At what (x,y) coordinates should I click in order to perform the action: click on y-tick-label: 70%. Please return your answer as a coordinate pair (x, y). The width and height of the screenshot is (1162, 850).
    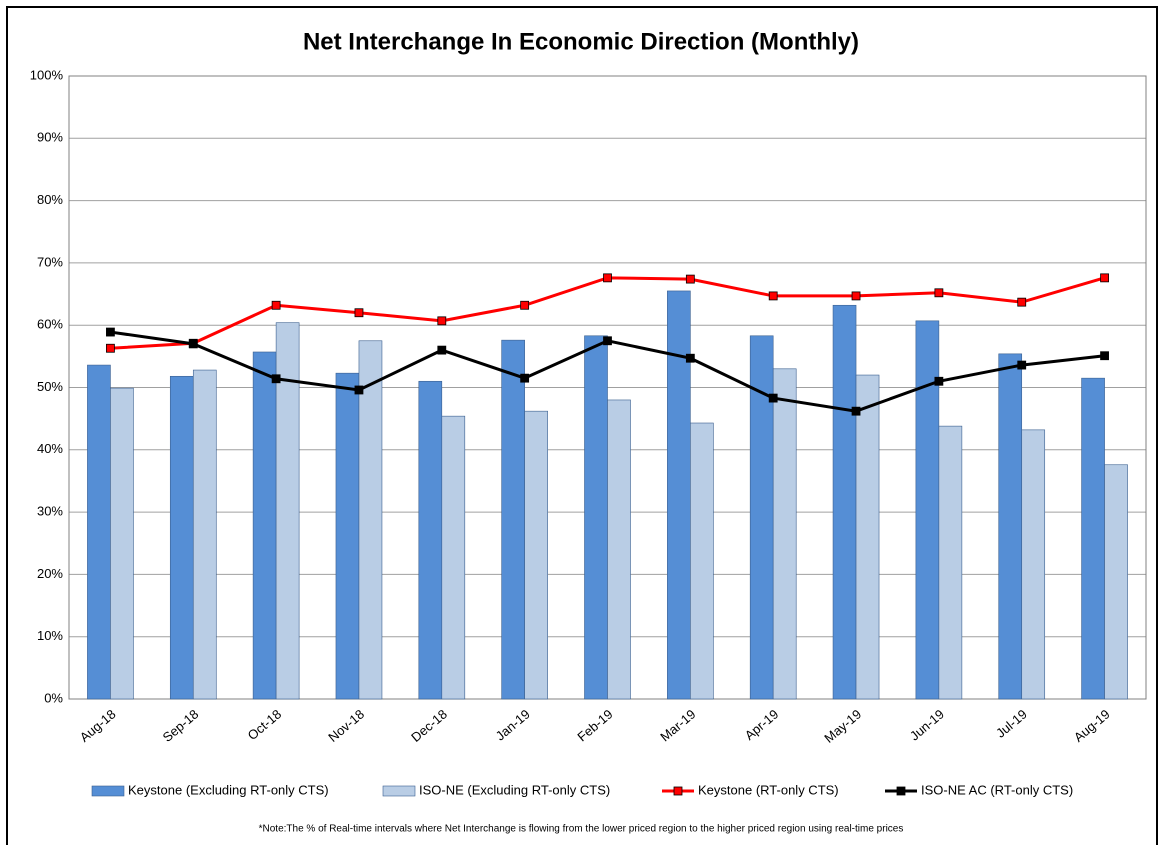
    Looking at the image, I should click on (50, 261).